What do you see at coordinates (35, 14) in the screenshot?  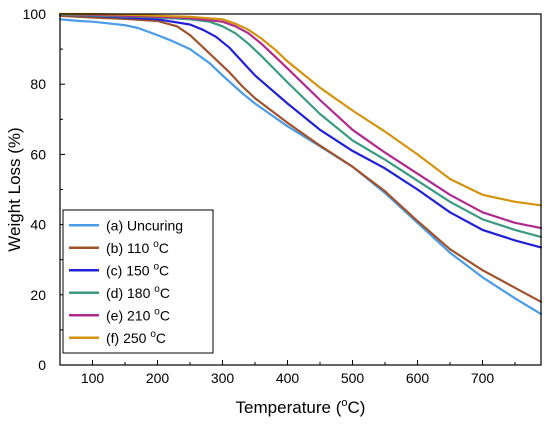 I see `y-tick-label: 100` at bounding box center [35, 14].